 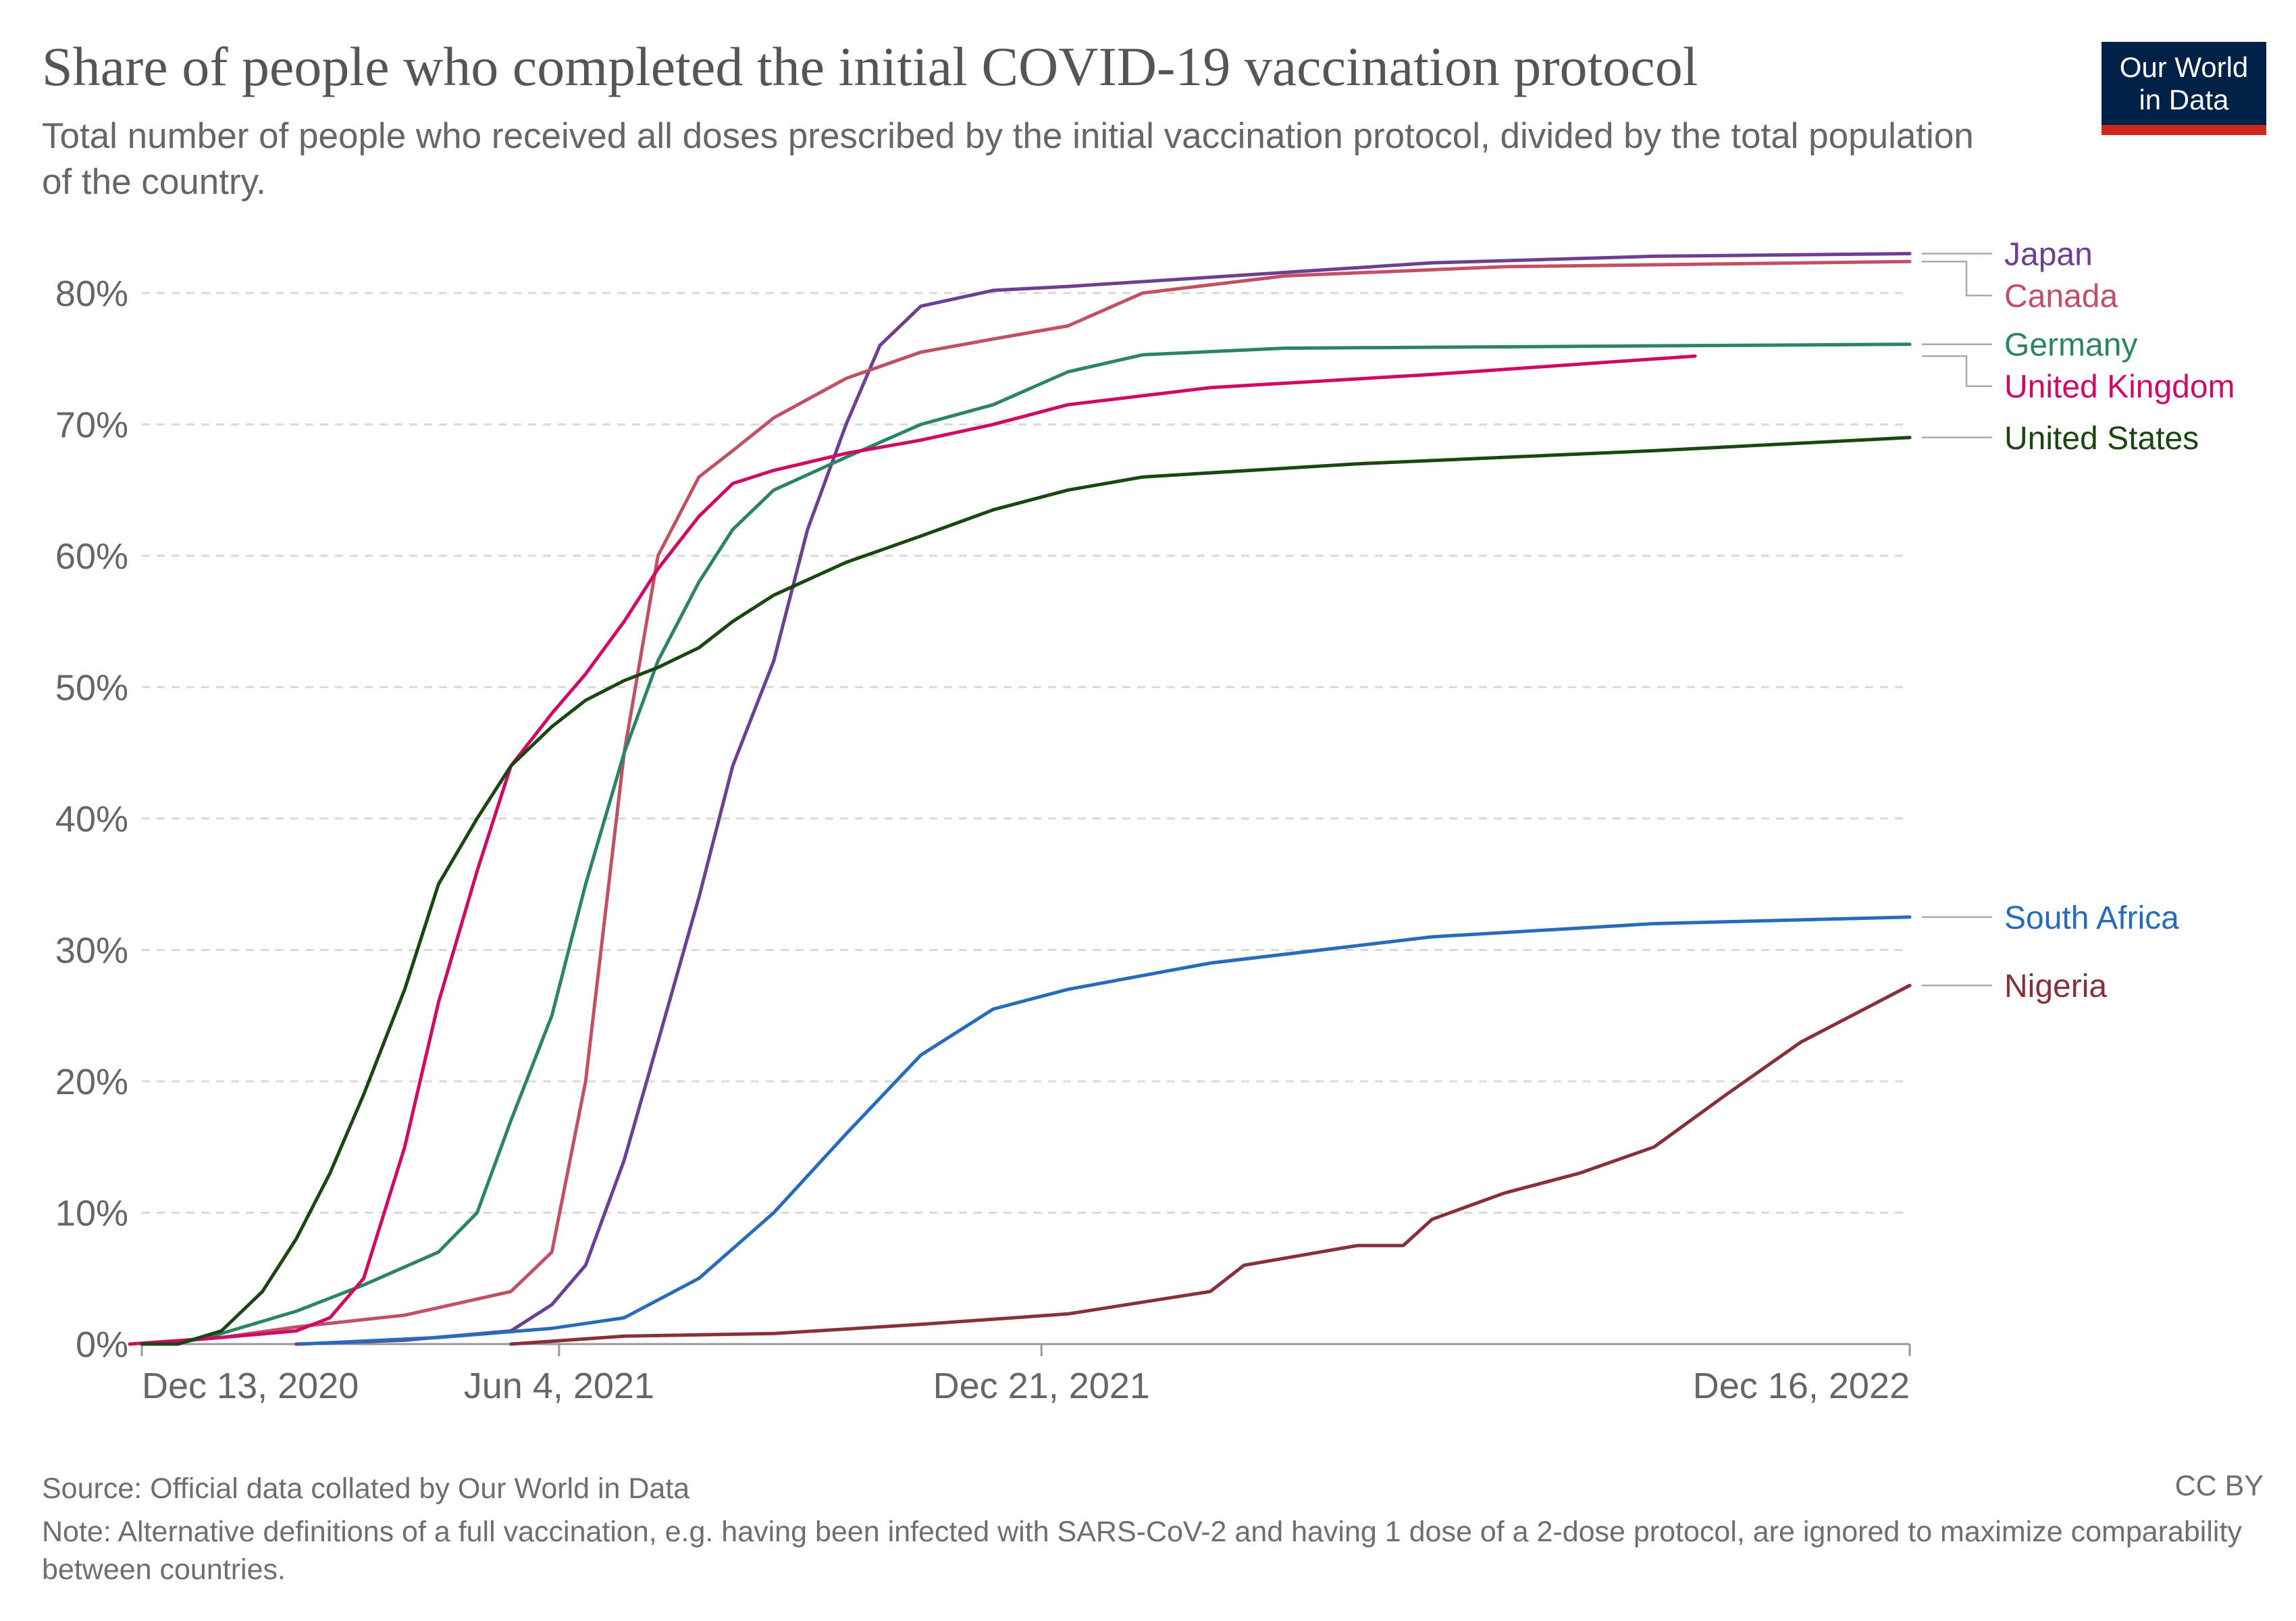 I want to click on x-tick-label: Dec 16, 2022, so click(x=1801, y=1386).